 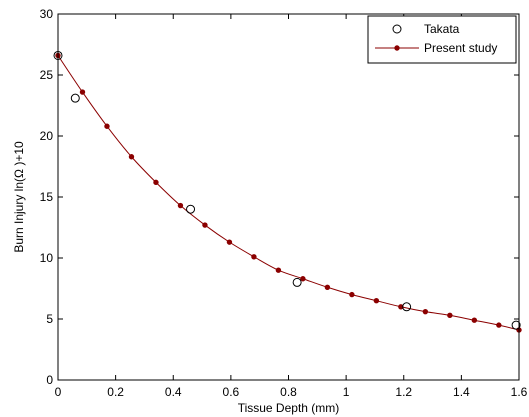 I want to click on y-tick-label: 30, so click(x=47, y=14).